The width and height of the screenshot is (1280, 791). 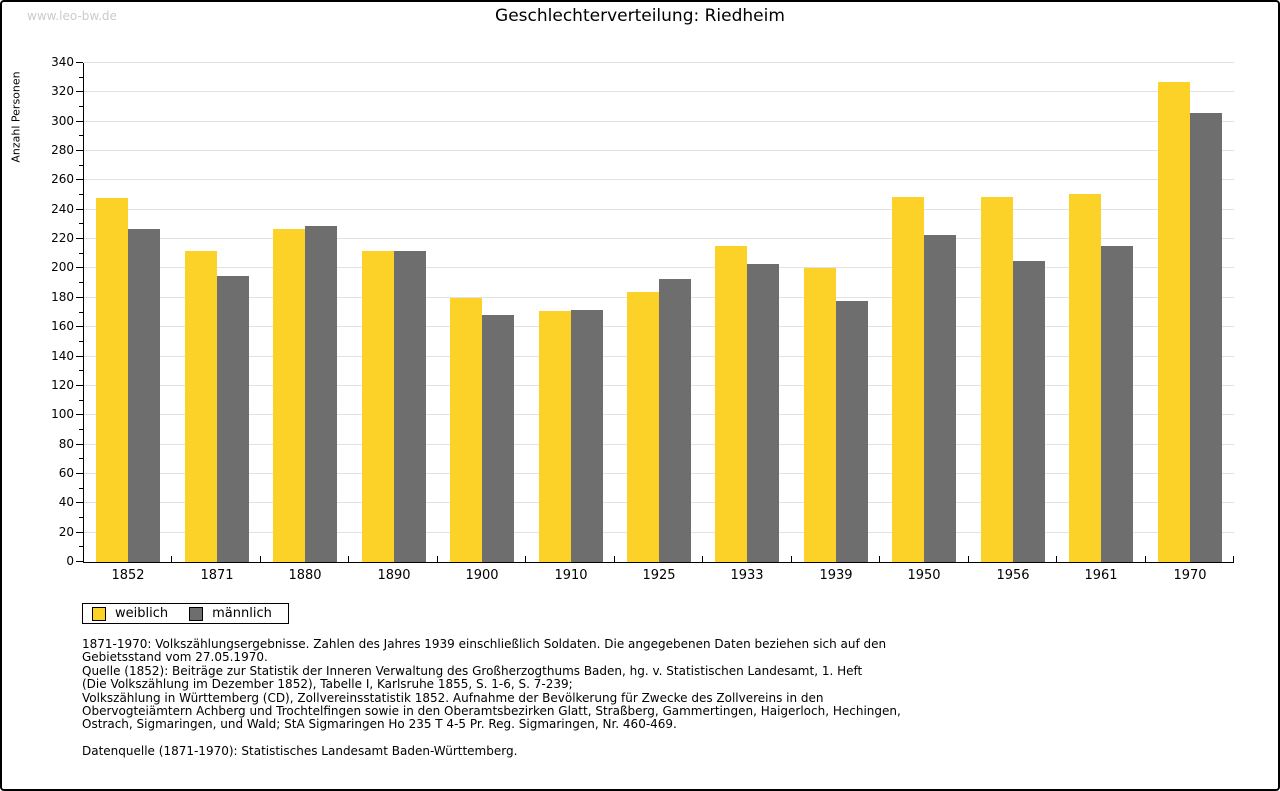 I want to click on bar-weiblich-1910, so click(x=555, y=436).